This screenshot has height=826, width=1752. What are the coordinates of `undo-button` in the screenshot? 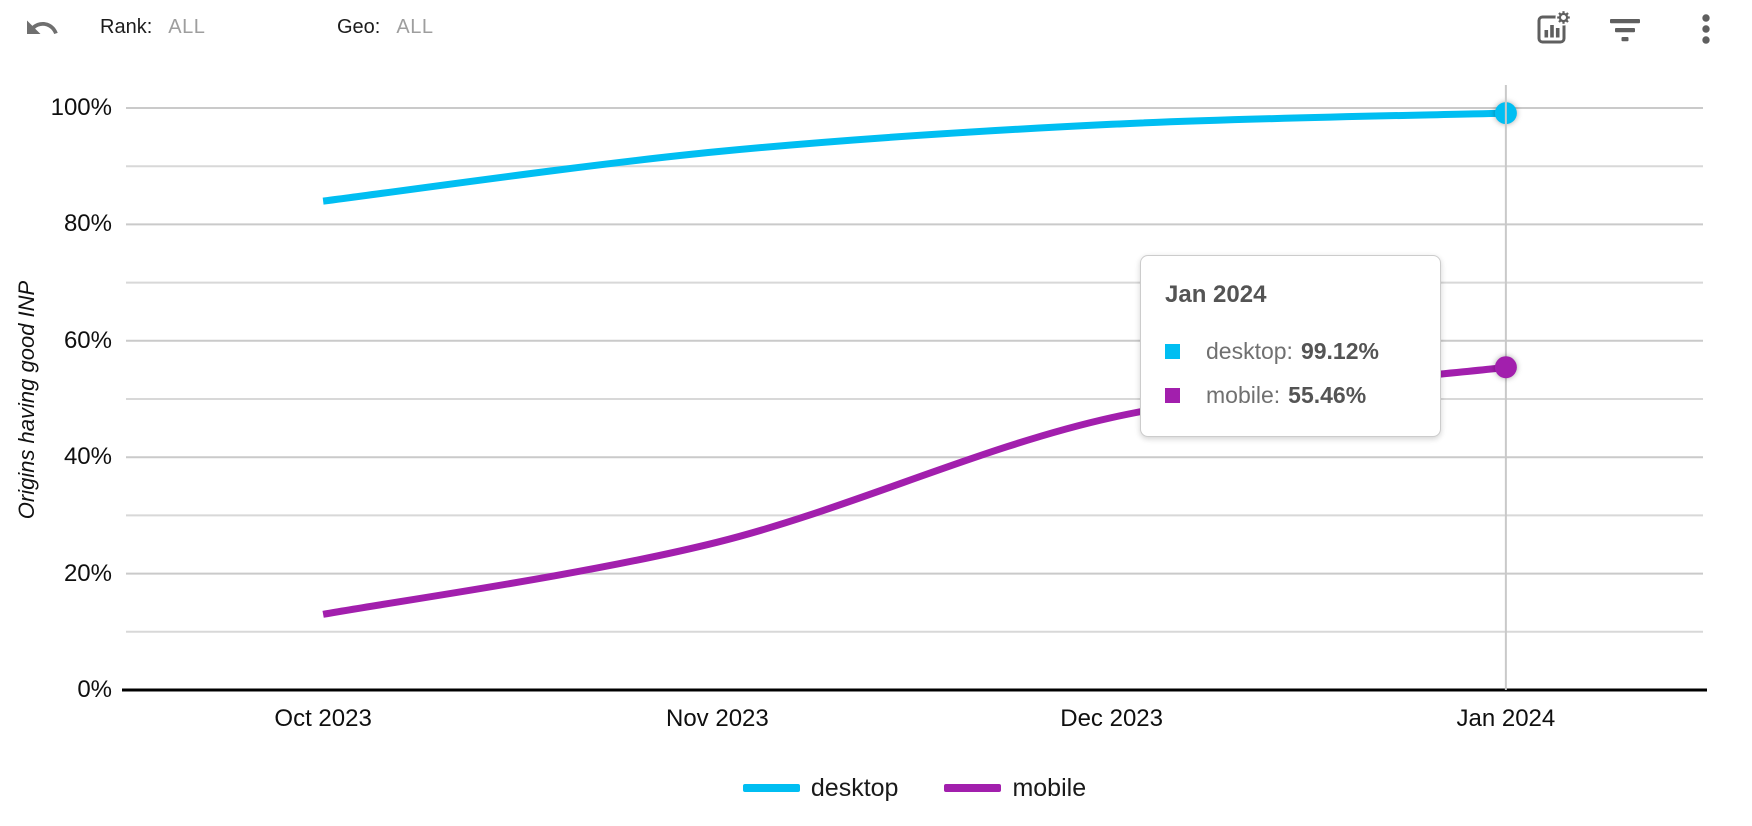 It's located at (42, 28).